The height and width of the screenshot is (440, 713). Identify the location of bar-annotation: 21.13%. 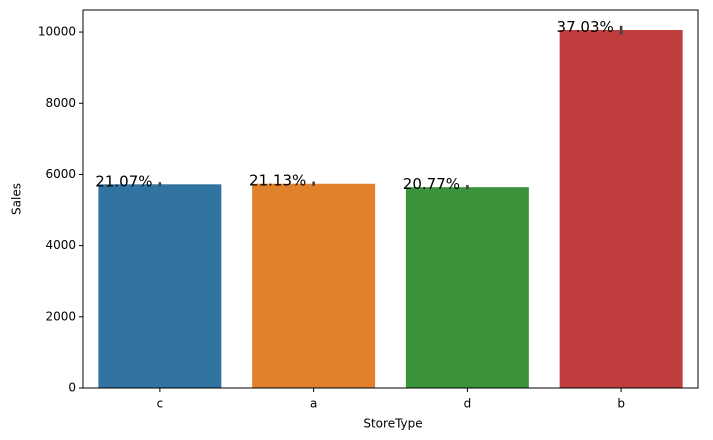
(277, 181).